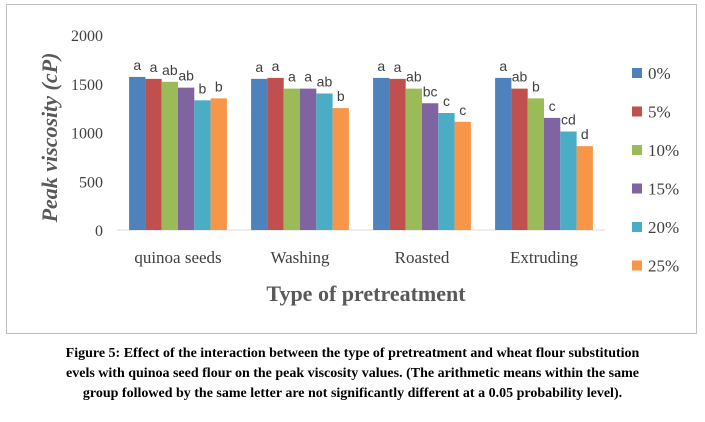 This screenshot has width=705, height=422. I want to click on bar-data-label: d, so click(585, 134).